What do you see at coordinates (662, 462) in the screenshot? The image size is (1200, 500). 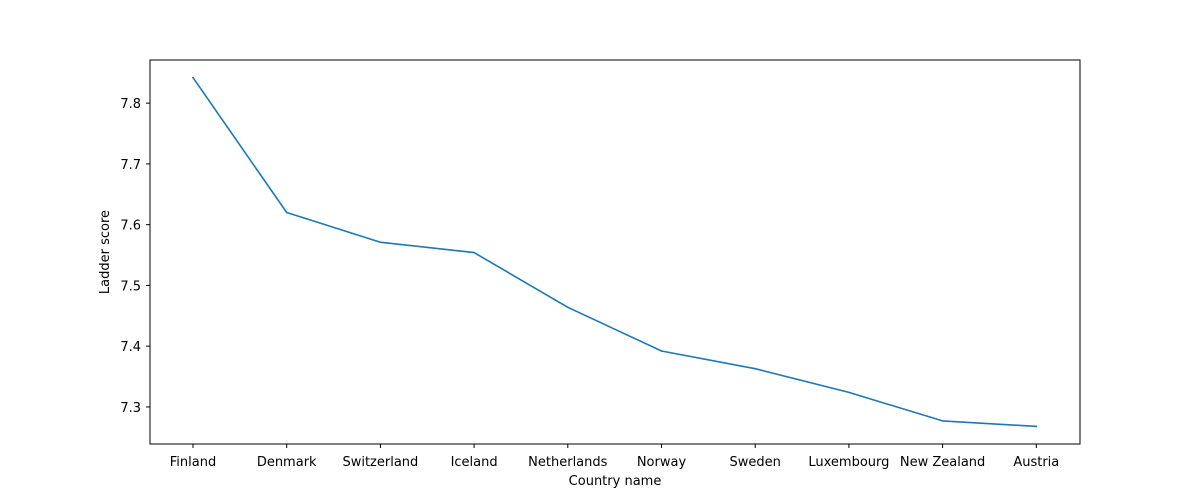 I see `x-tick-label: Norway` at bounding box center [662, 462].